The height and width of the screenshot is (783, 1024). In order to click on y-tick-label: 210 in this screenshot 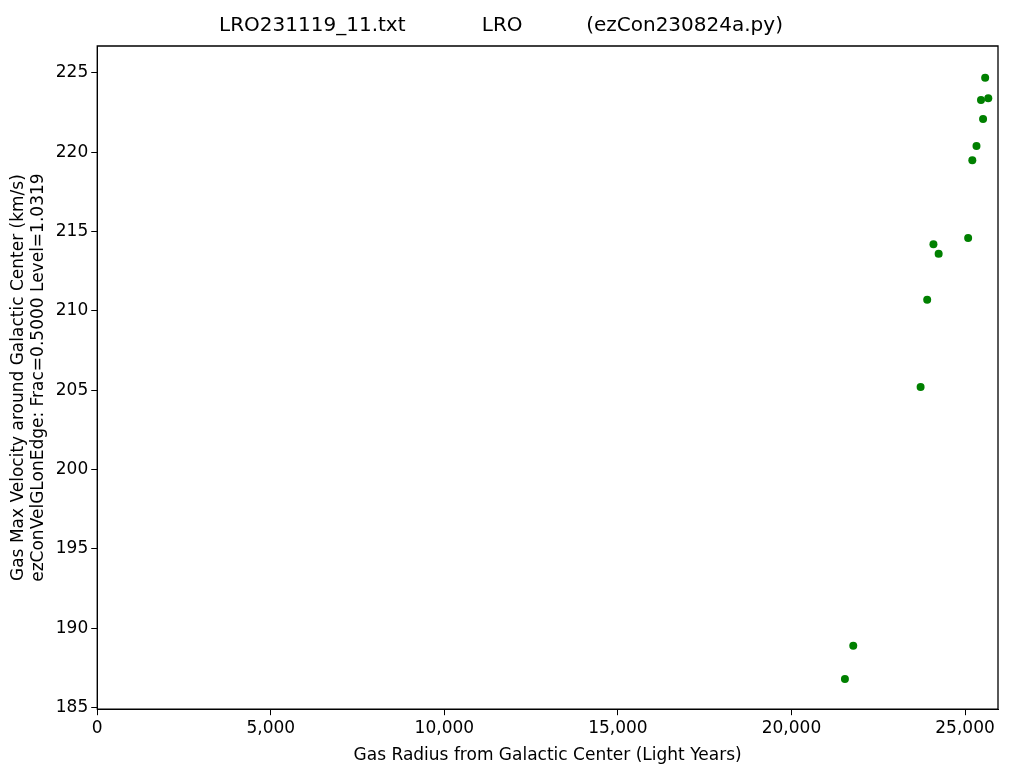, I will do `click(72, 309)`.